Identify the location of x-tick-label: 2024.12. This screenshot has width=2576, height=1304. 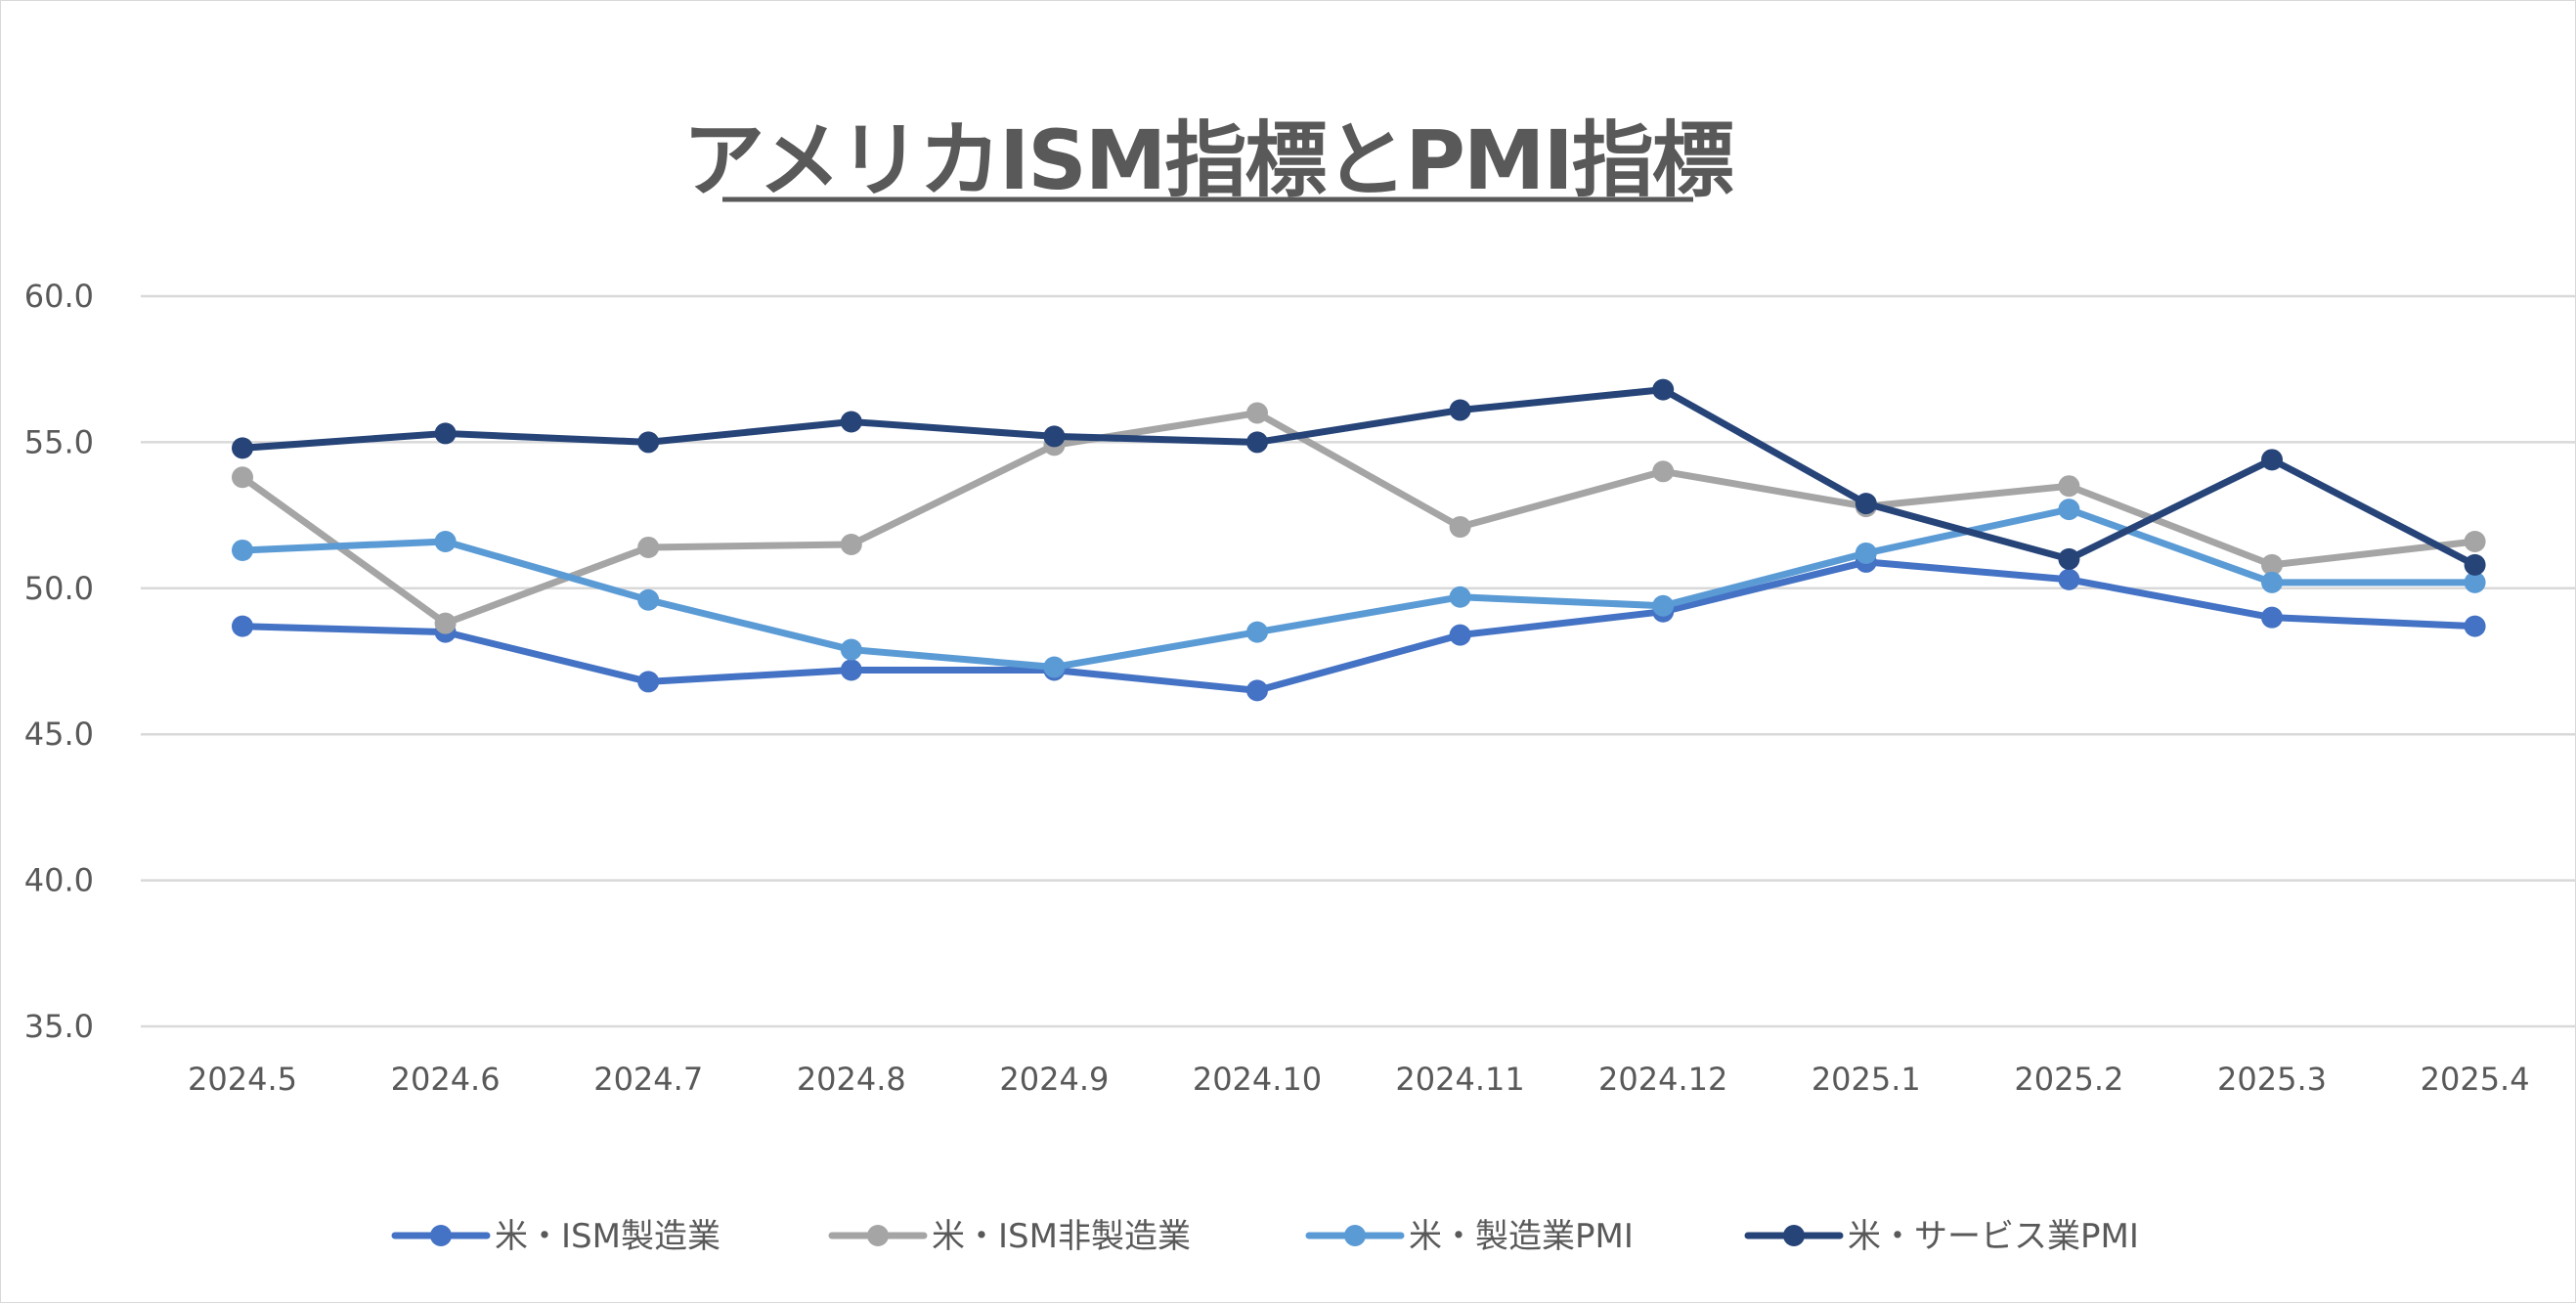
(1662, 1079).